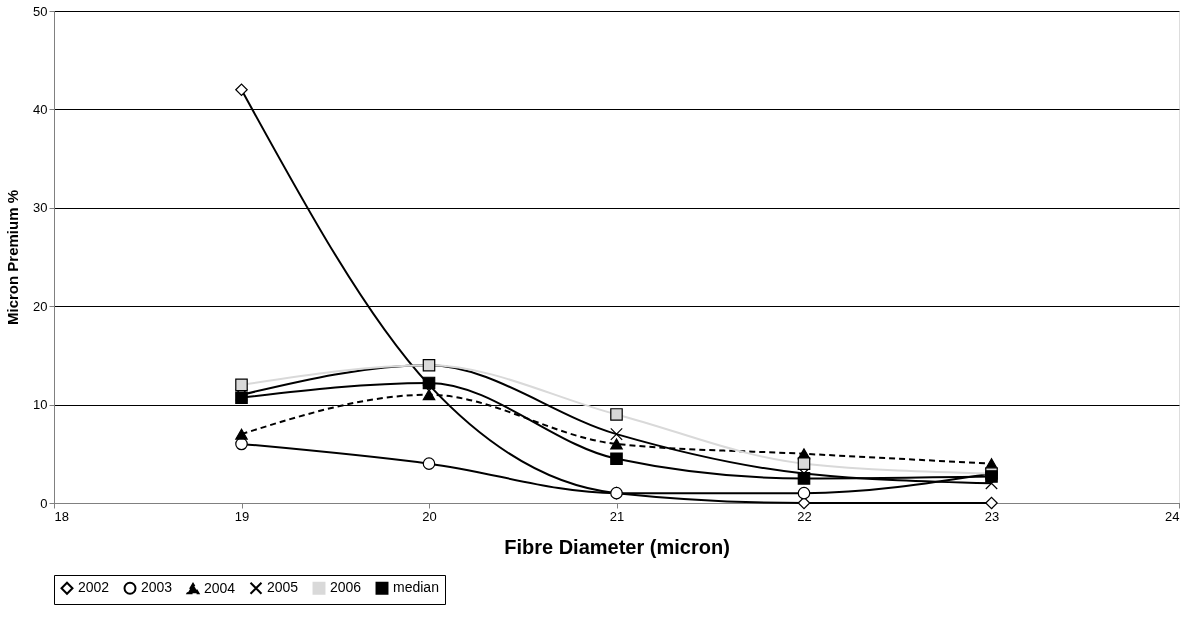 The width and height of the screenshot is (1190, 626). I want to click on x-axis-title: Fibre Diameter (micron), so click(617, 546).